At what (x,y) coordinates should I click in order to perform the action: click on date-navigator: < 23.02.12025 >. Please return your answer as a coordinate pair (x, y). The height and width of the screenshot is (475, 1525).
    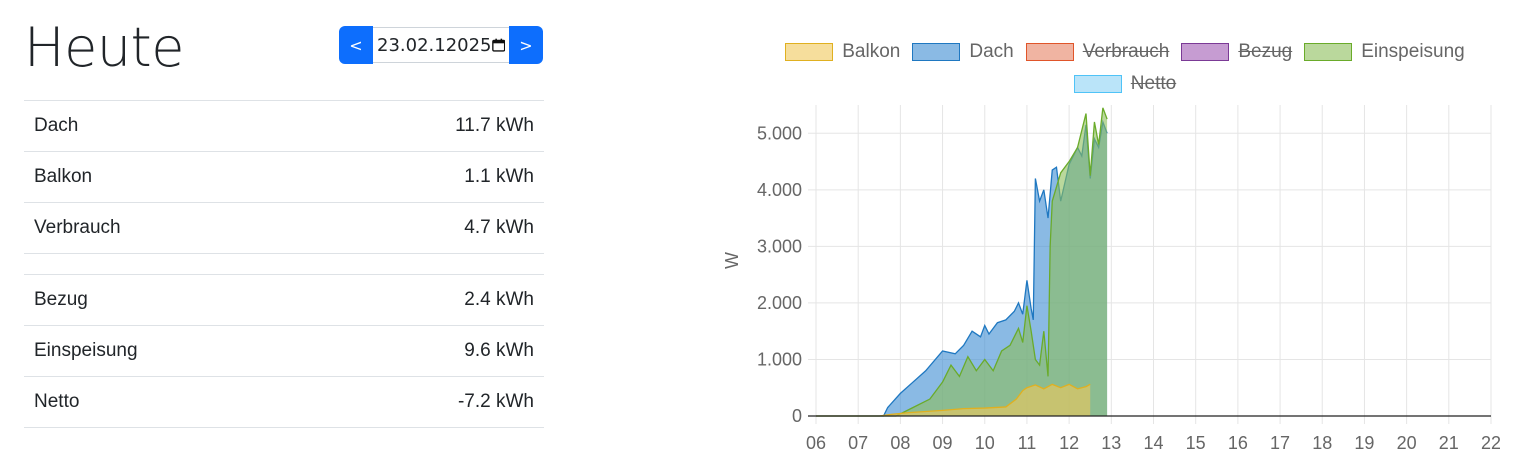
    Looking at the image, I should click on (441, 45).